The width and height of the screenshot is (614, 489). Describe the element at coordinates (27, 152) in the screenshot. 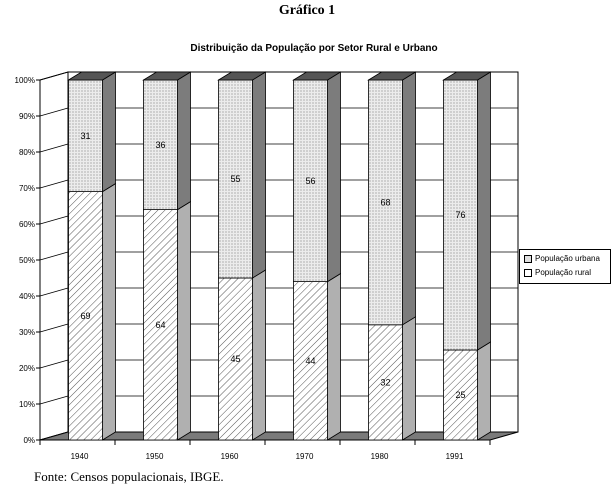

I see `y-tick-label: 80%` at that location.